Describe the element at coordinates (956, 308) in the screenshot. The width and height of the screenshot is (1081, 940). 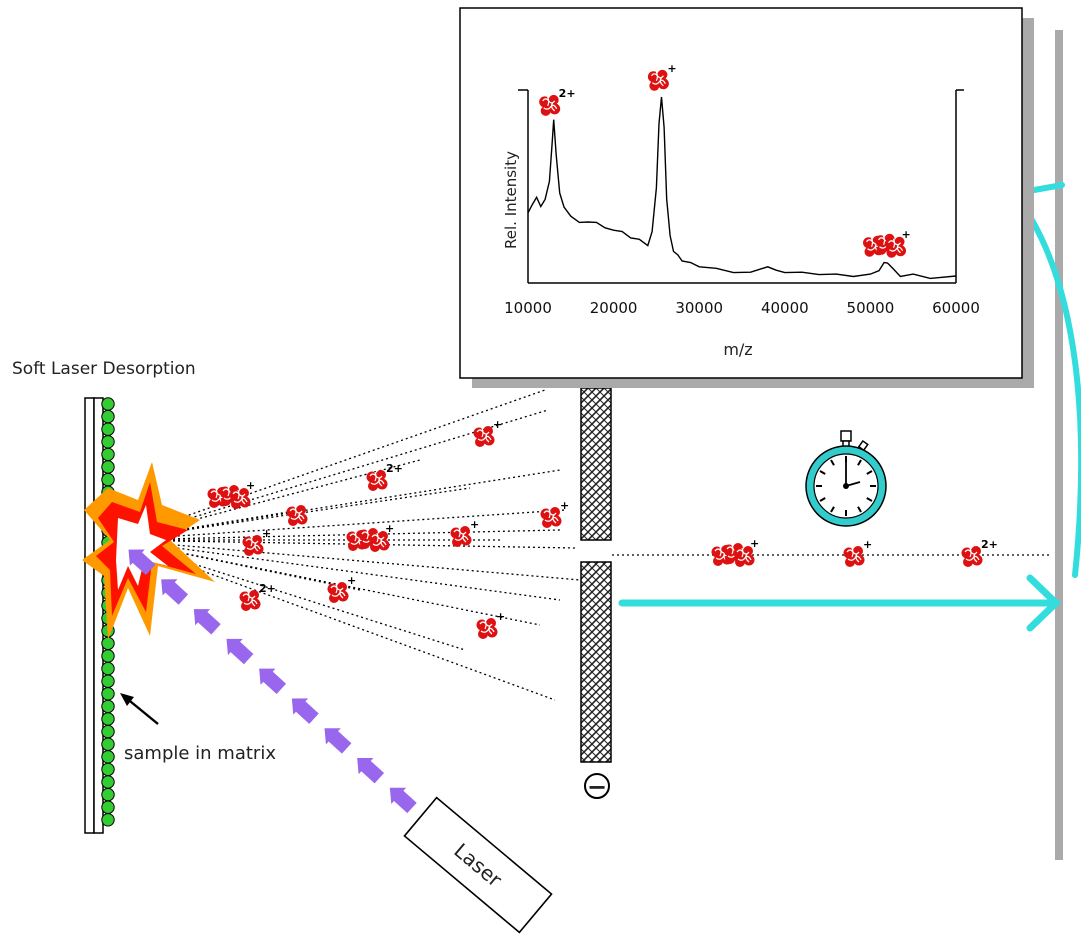
I see `x-tick-label: 60000` at that location.